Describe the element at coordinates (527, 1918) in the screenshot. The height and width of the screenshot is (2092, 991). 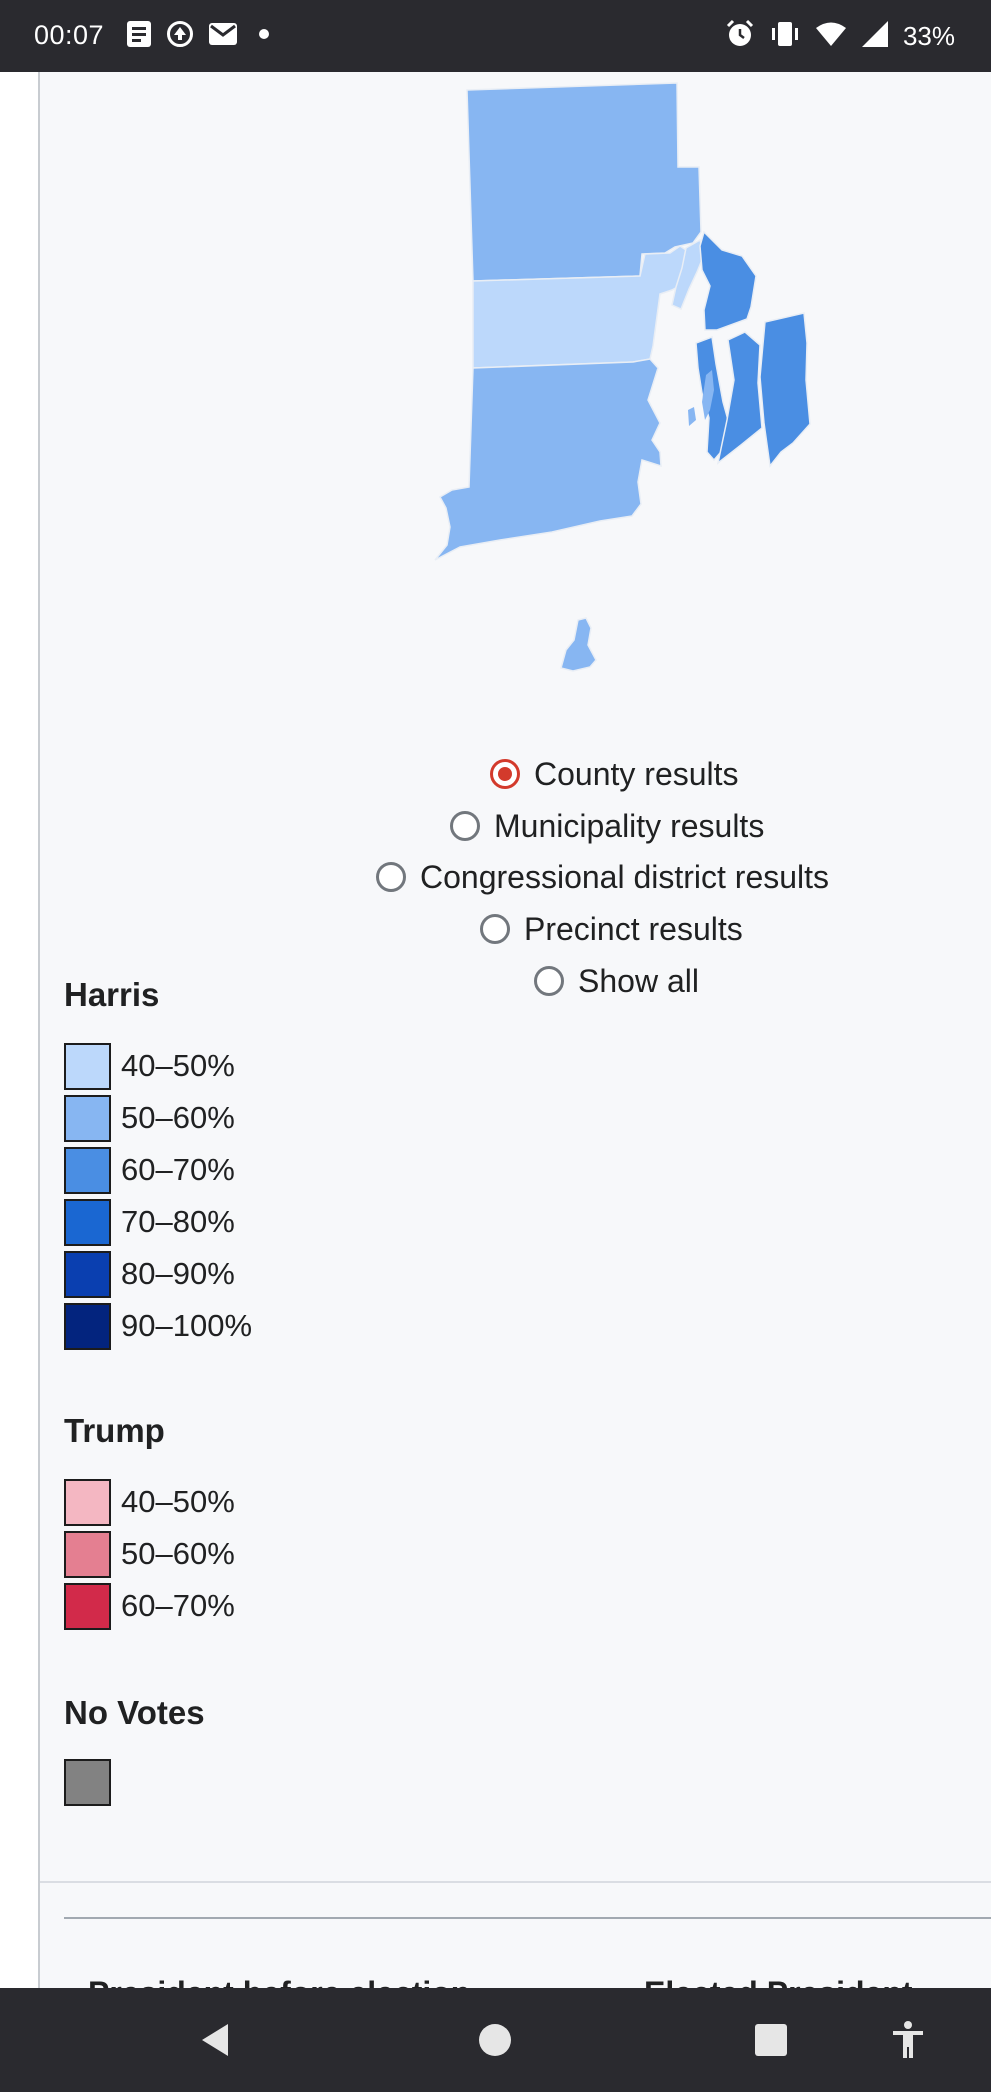
I see `infobox-rule` at that location.